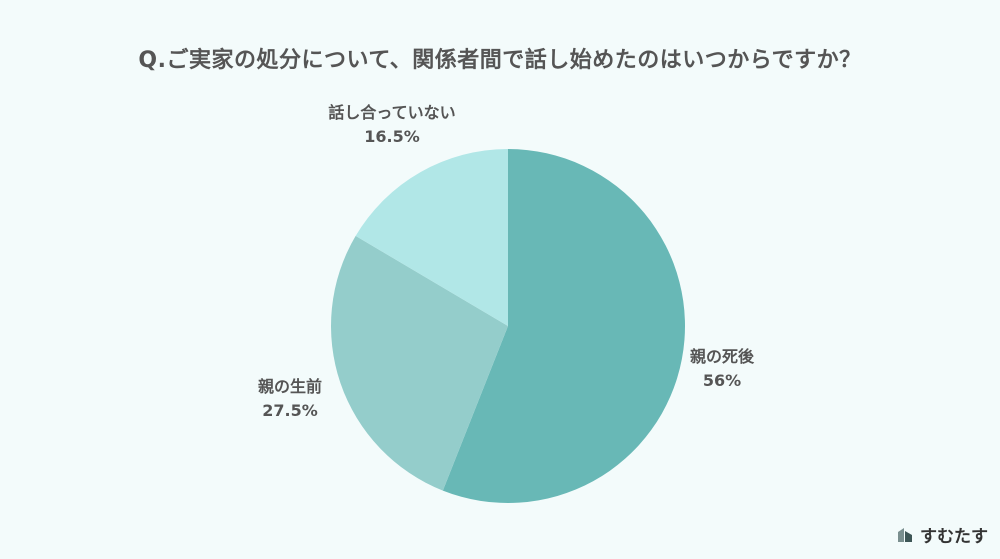  Describe the element at coordinates (391, 112) in the screenshot. I see `slice-label: 話し合っていない` at that location.